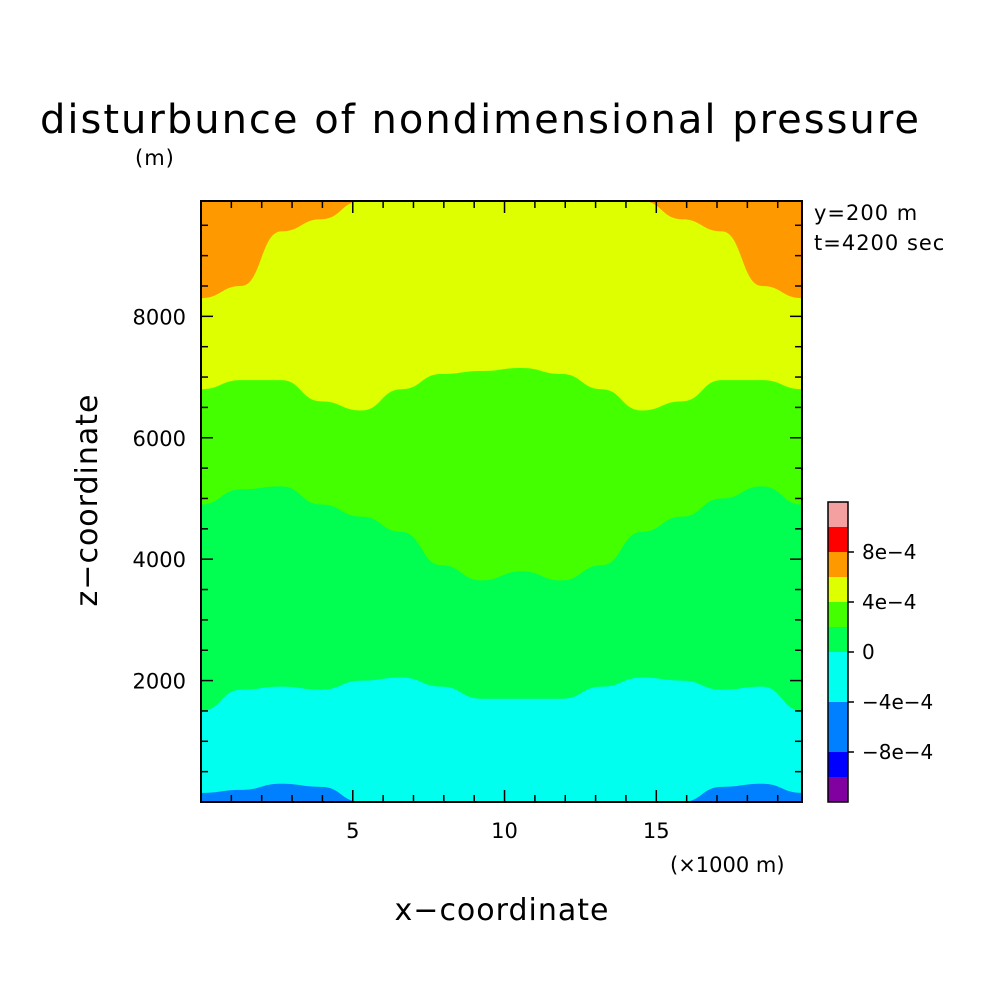  Describe the element at coordinates (879, 243) in the screenshot. I see `info-time: t=4200 sec` at that location.